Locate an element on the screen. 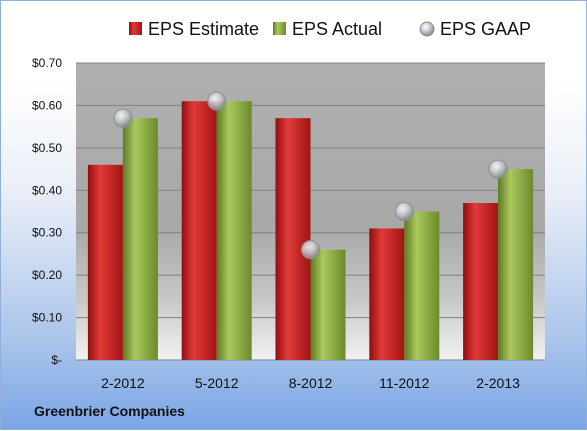  y-tick-label: $0.30 is located at coordinates (47, 233).